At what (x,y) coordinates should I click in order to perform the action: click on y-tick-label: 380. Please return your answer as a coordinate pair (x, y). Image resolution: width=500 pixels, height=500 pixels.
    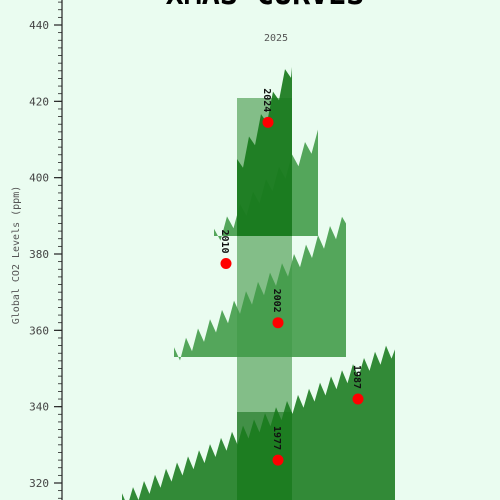
    Looking at the image, I should click on (39, 254).